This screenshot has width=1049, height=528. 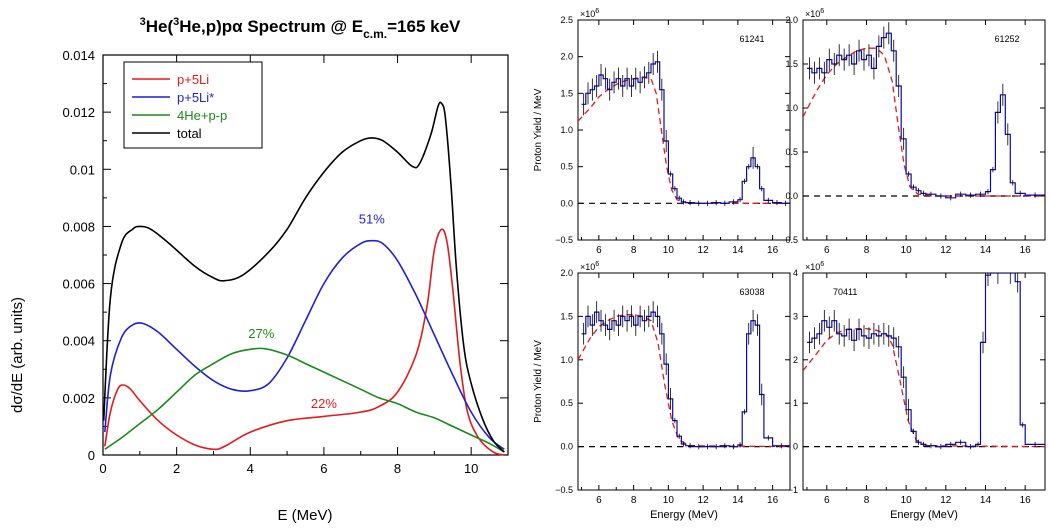 What do you see at coordinates (189, 133) in the screenshot?
I see `legend-item-total: total` at bounding box center [189, 133].